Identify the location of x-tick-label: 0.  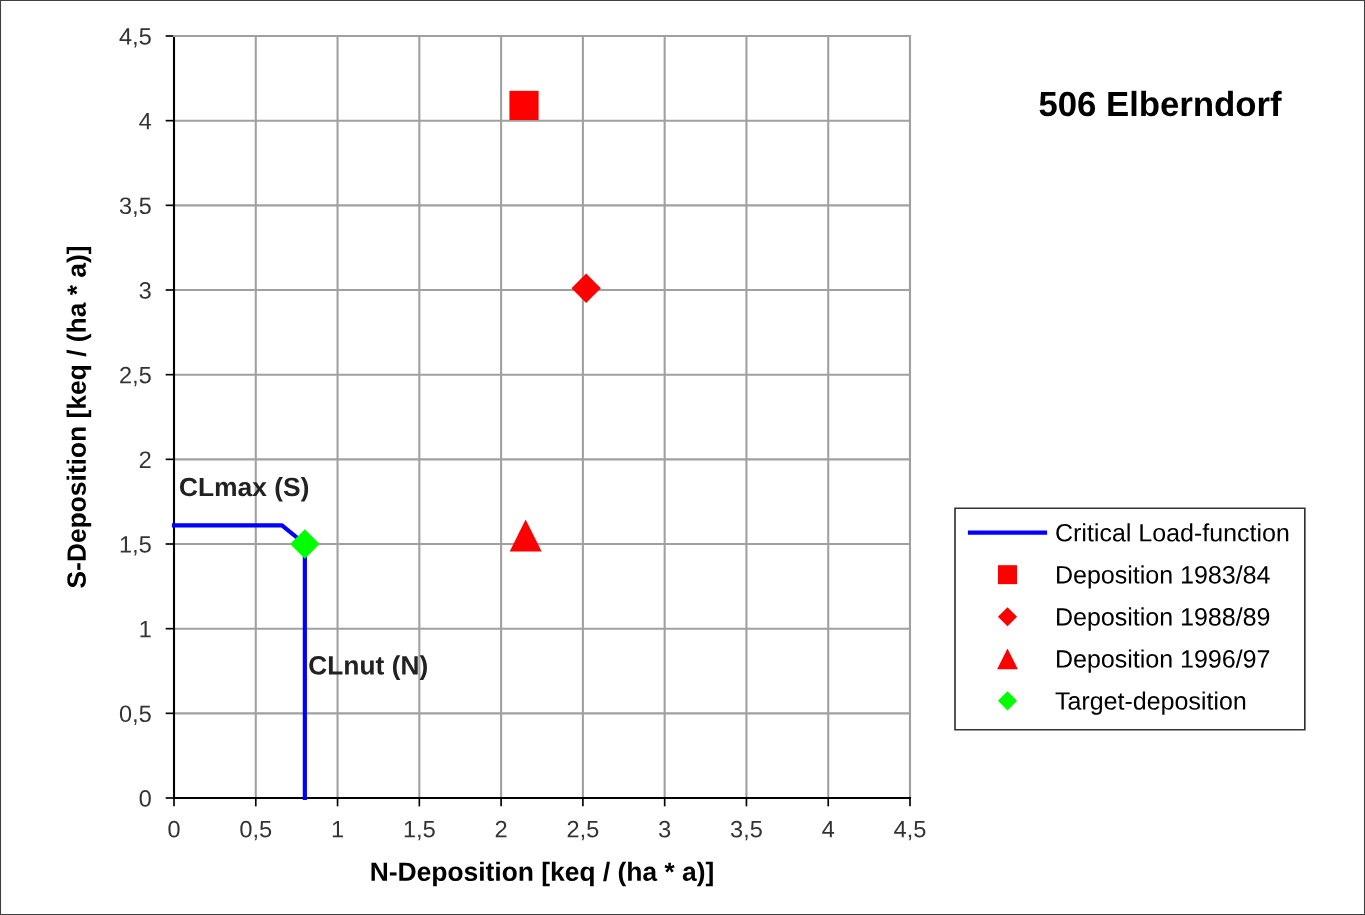
(174, 829).